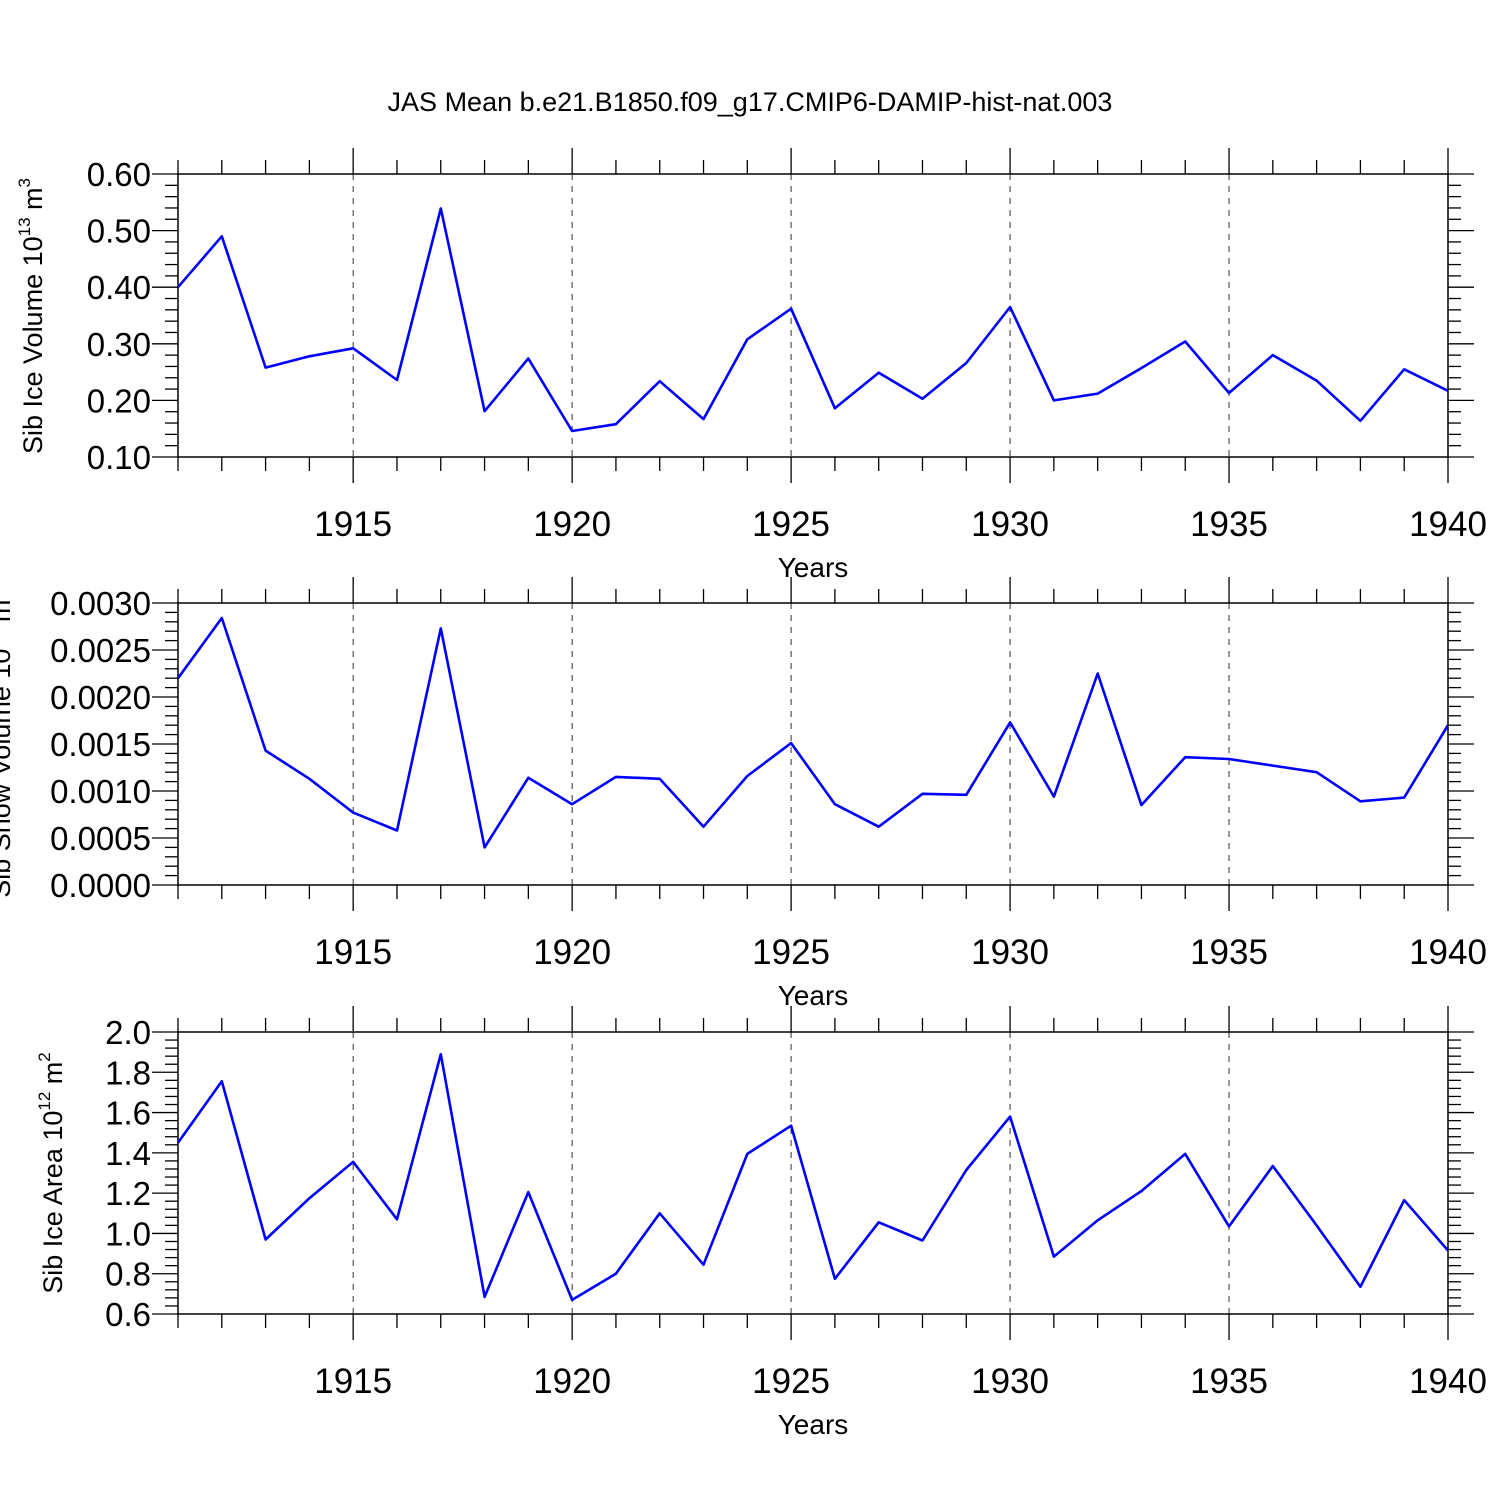 Image resolution: width=1500 pixels, height=1500 pixels. Describe the element at coordinates (100, 744) in the screenshot. I see `y-tick-label: 0.0015` at that location.